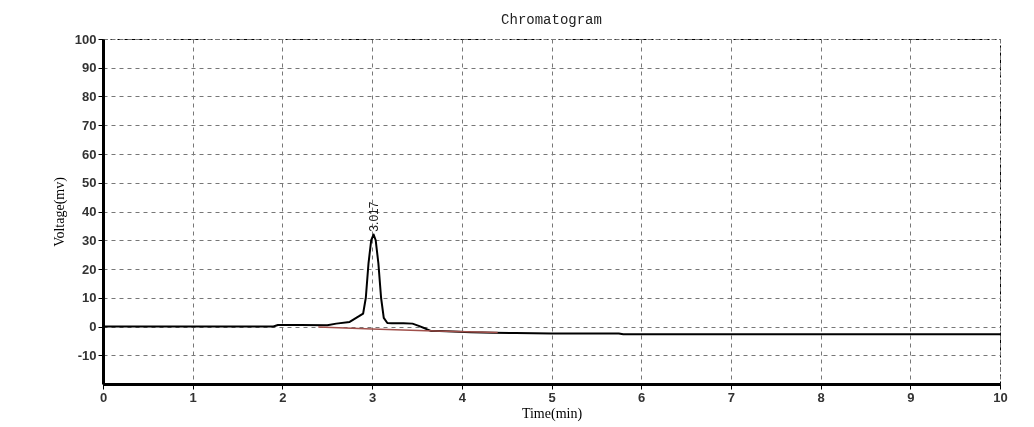 Image resolution: width=1034 pixels, height=427 pixels. I want to click on chart-title: Chromatogram, so click(551, 20).